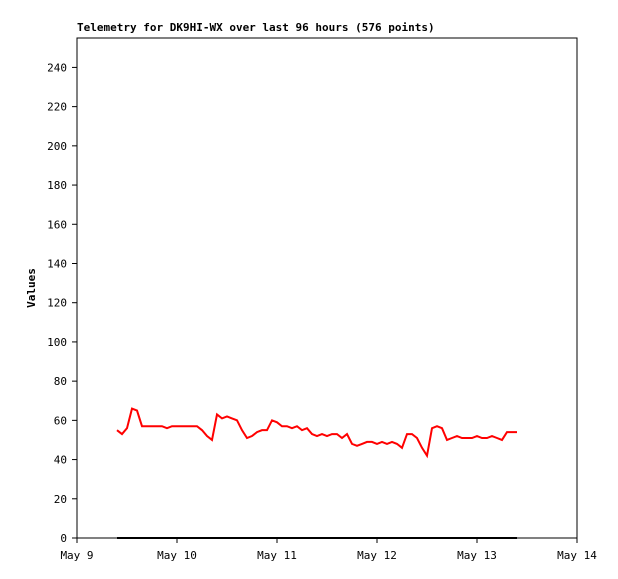  What do you see at coordinates (177, 555) in the screenshot?
I see `x-tick-label: May 10` at bounding box center [177, 555].